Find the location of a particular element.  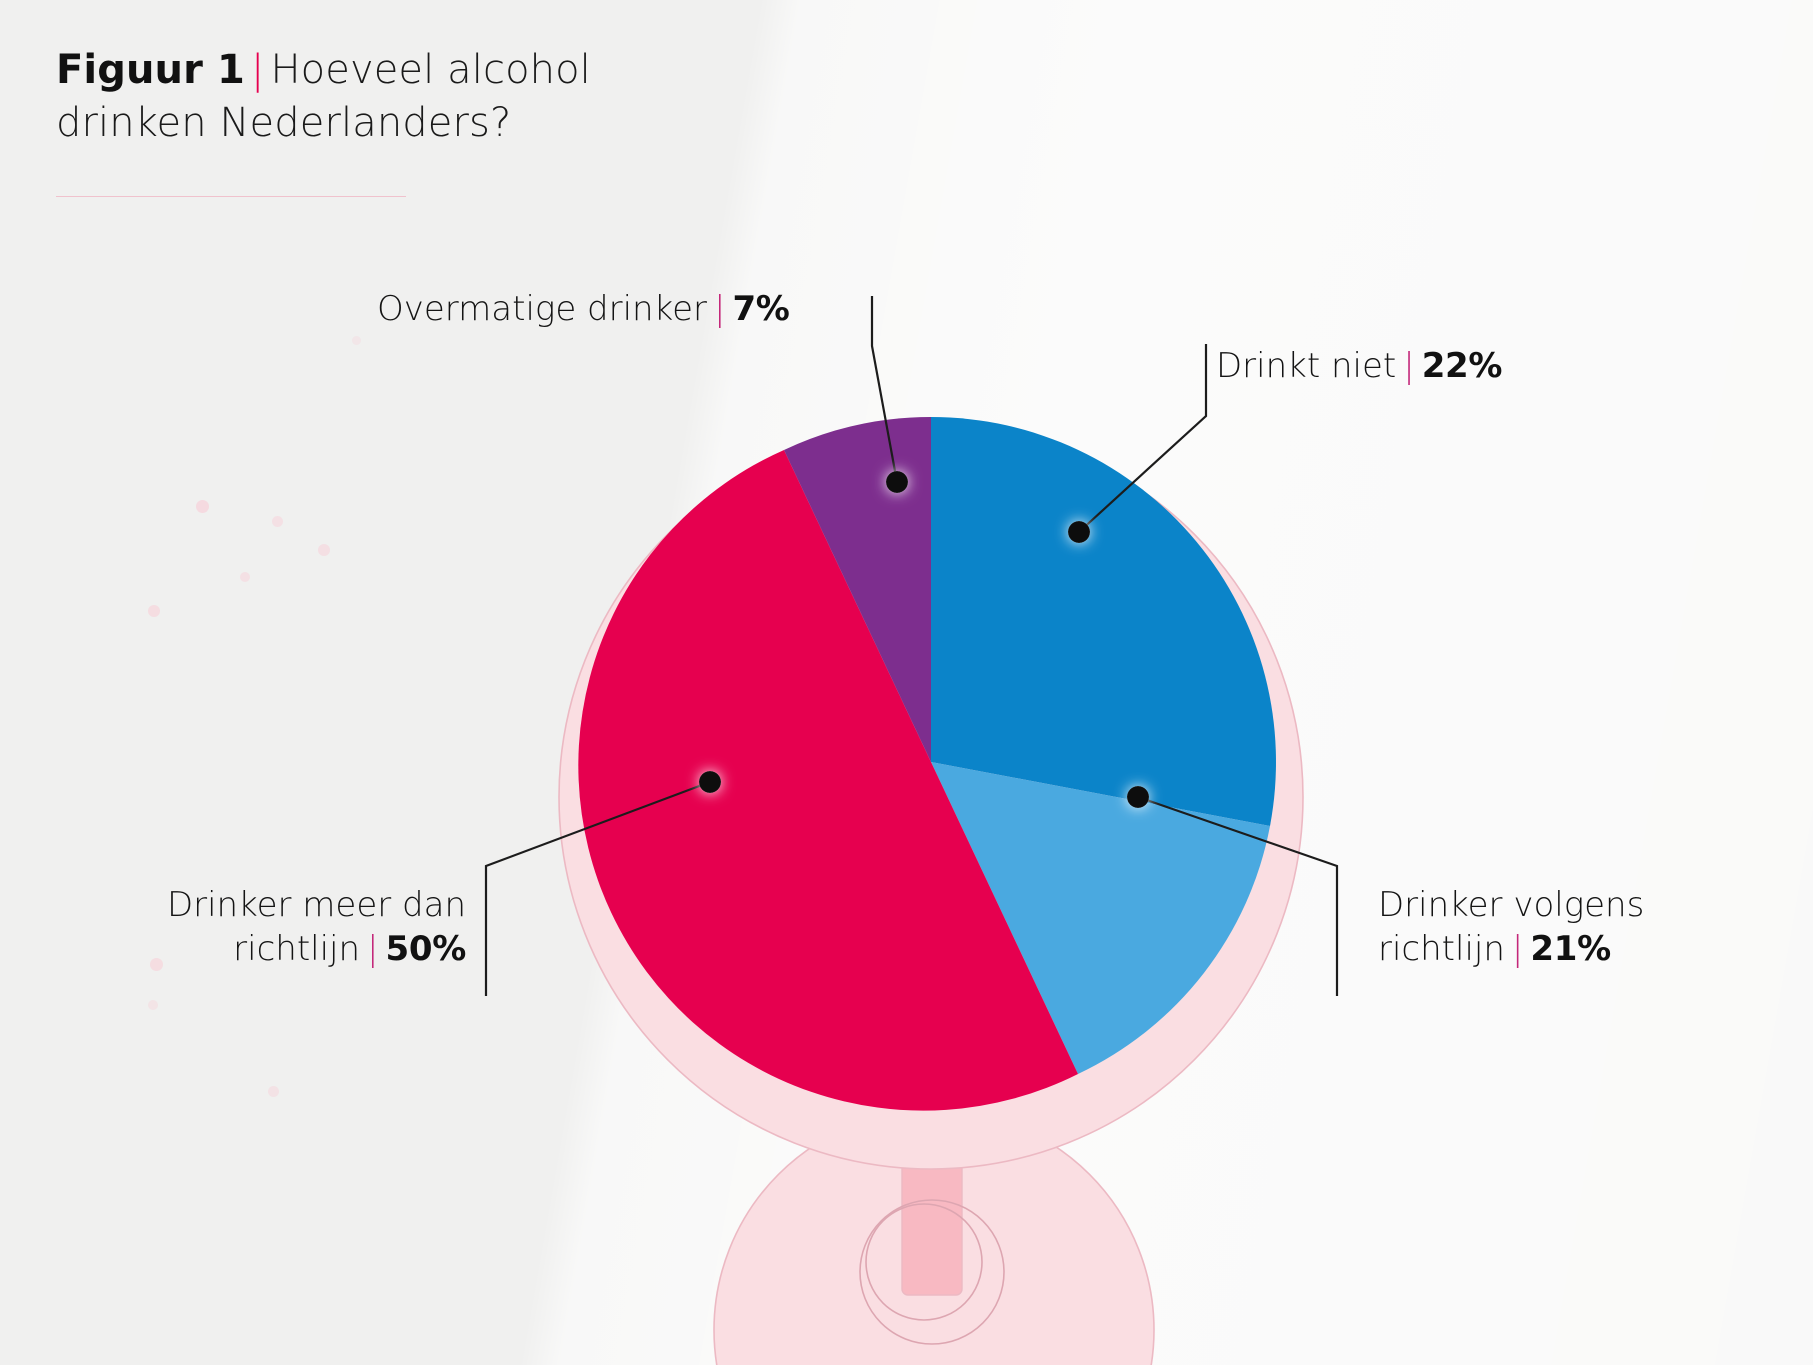

callout-value-overmatige-drinker: 7% is located at coordinates (761, 309).